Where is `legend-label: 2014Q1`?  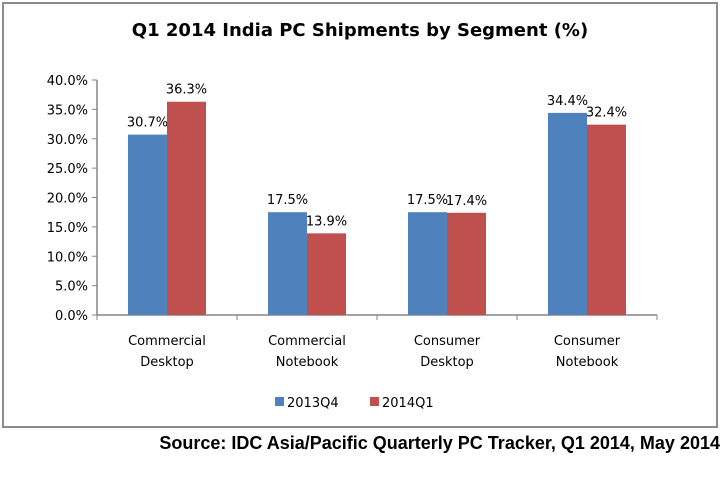
legend-label: 2014Q1 is located at coordinates (408, 403).